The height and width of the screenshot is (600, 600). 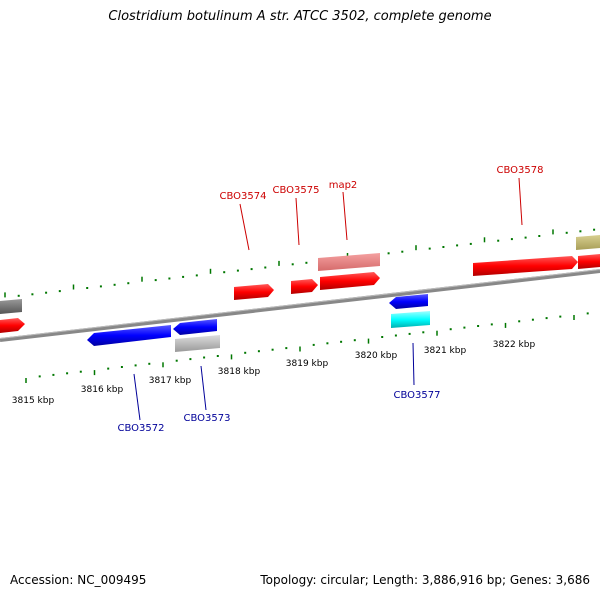 I want to click on scale-label: 3821 kbp, so click(x=445, y=351).